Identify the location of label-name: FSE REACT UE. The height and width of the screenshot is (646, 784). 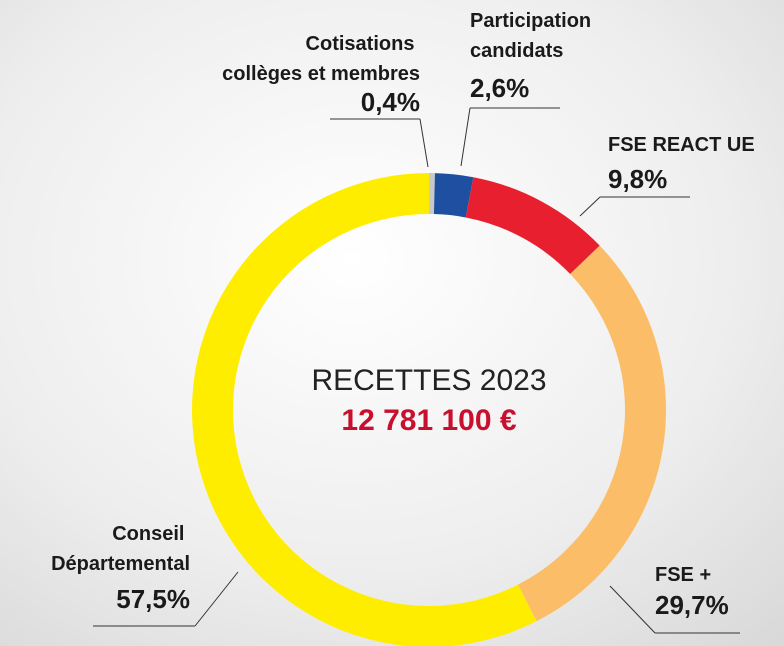
(681, 145).